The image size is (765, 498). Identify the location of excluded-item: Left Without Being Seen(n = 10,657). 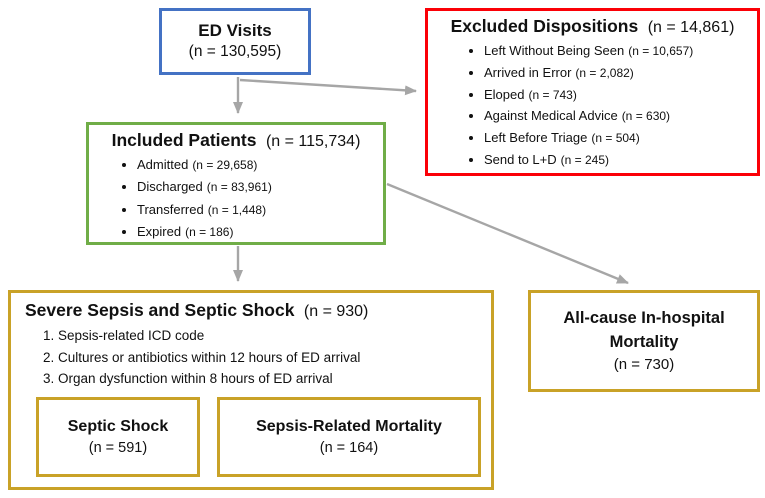
(616, 51).